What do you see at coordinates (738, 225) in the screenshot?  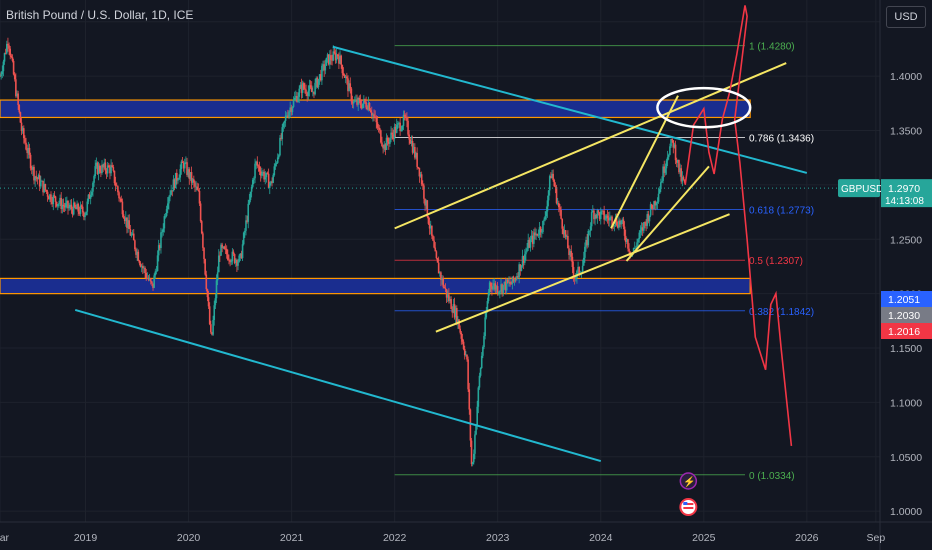 I see `projection-path` at bounding box center [738, 225].